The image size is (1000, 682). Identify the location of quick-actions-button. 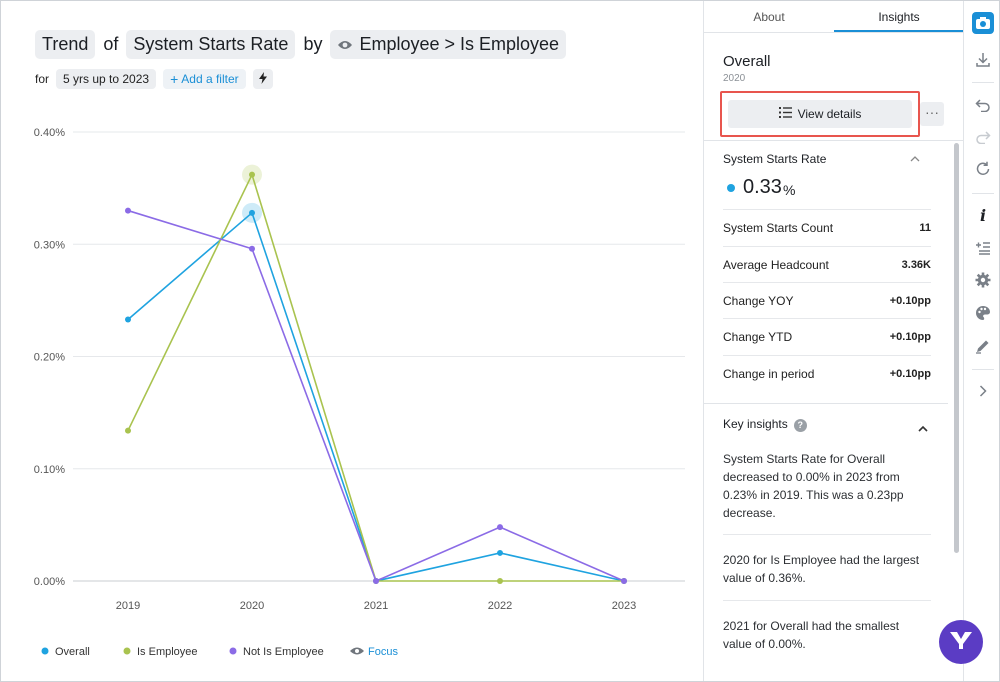
(262, 79).